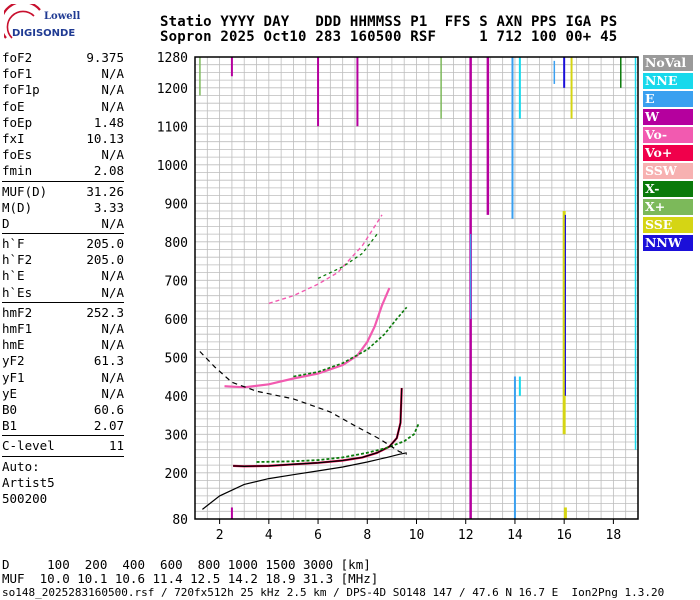 This screenshot has width=700, height=600. I want to click on param-label: M(D), so click(17, 207).